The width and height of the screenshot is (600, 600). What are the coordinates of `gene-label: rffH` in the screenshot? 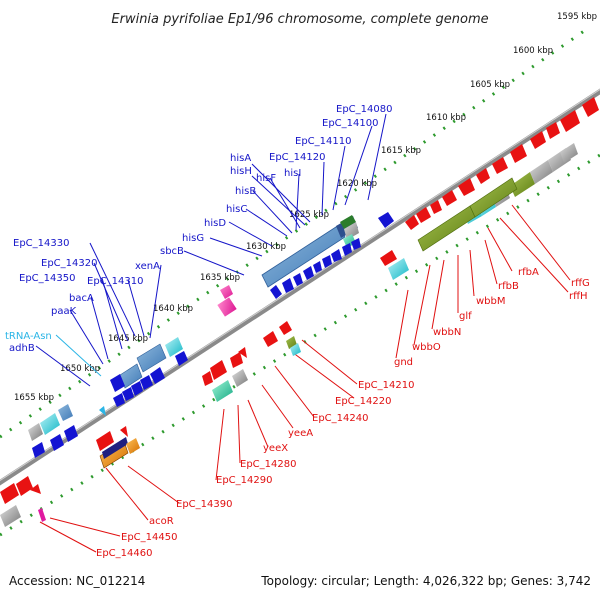 It's located at (578, 296).